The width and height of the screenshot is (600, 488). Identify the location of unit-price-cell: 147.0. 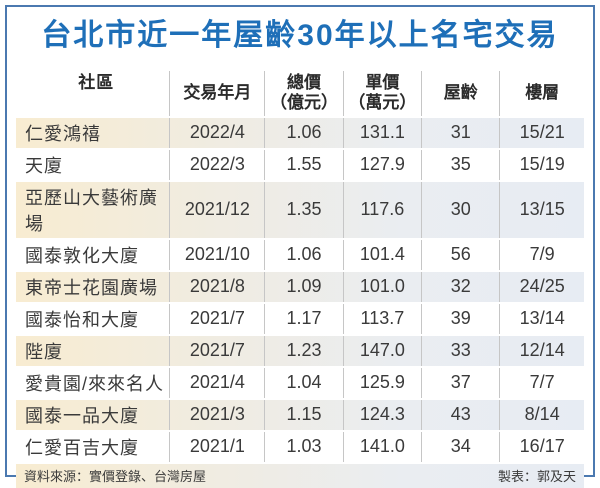
(383, 350).